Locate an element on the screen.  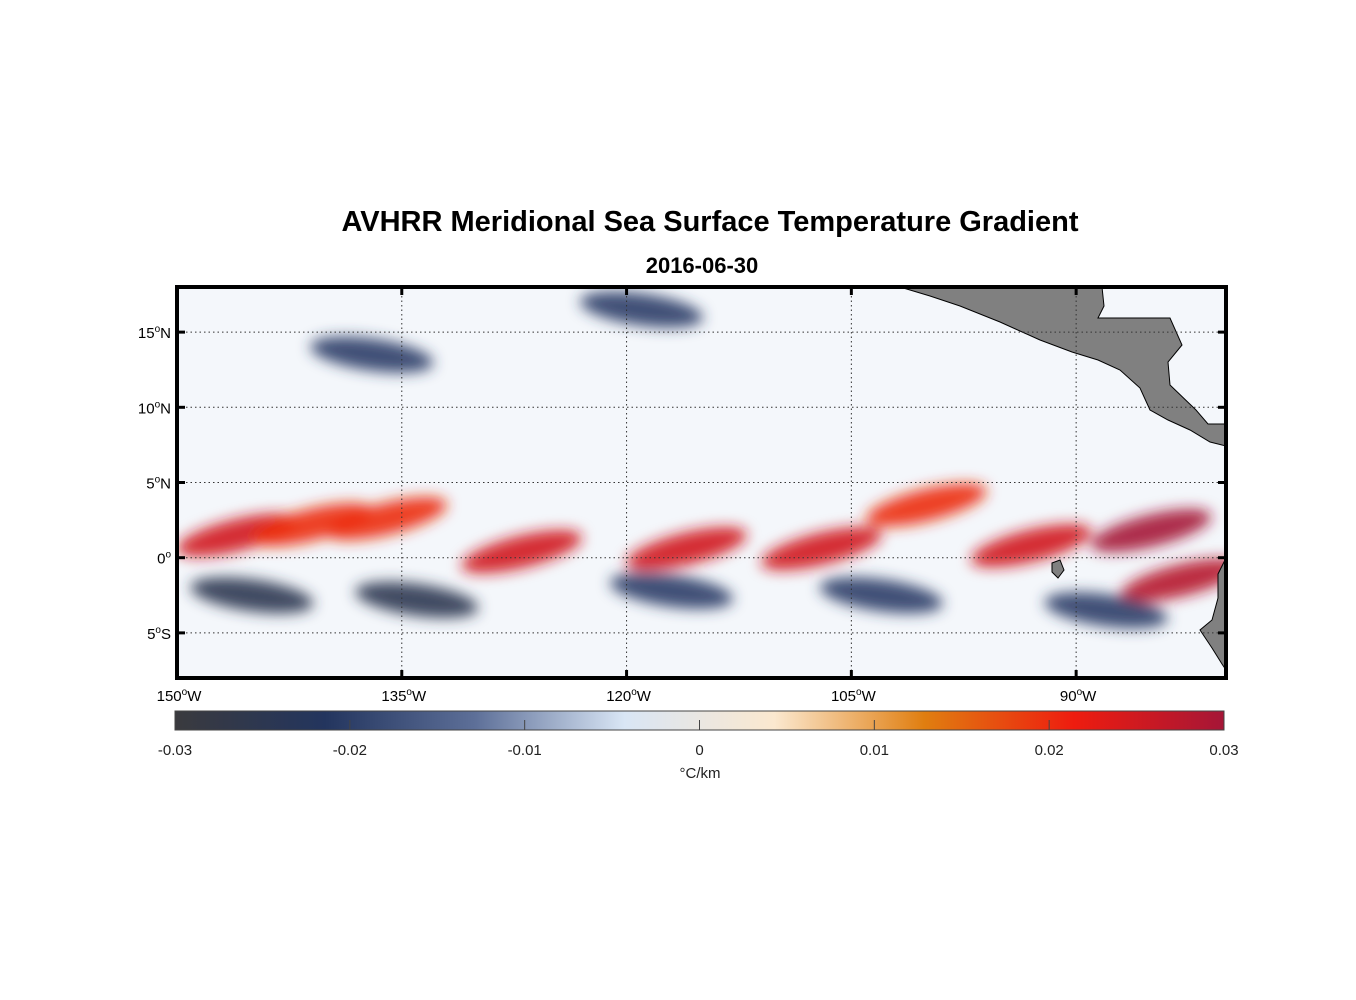
latitude-labels: 15oN 10oN 5oN 0o 5oS is located at coordinates (155, 483).